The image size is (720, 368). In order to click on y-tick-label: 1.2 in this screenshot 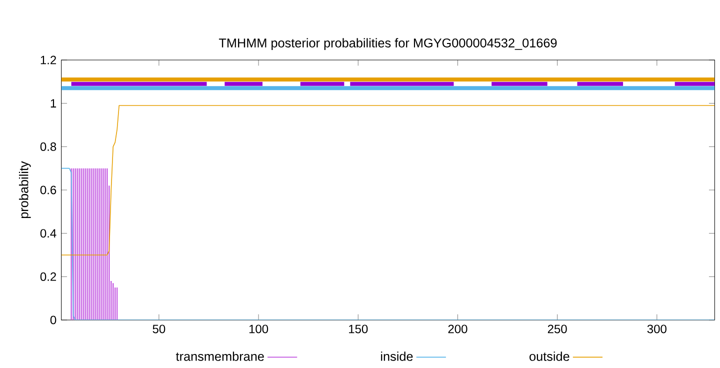, I will do `click(48, 60)`.